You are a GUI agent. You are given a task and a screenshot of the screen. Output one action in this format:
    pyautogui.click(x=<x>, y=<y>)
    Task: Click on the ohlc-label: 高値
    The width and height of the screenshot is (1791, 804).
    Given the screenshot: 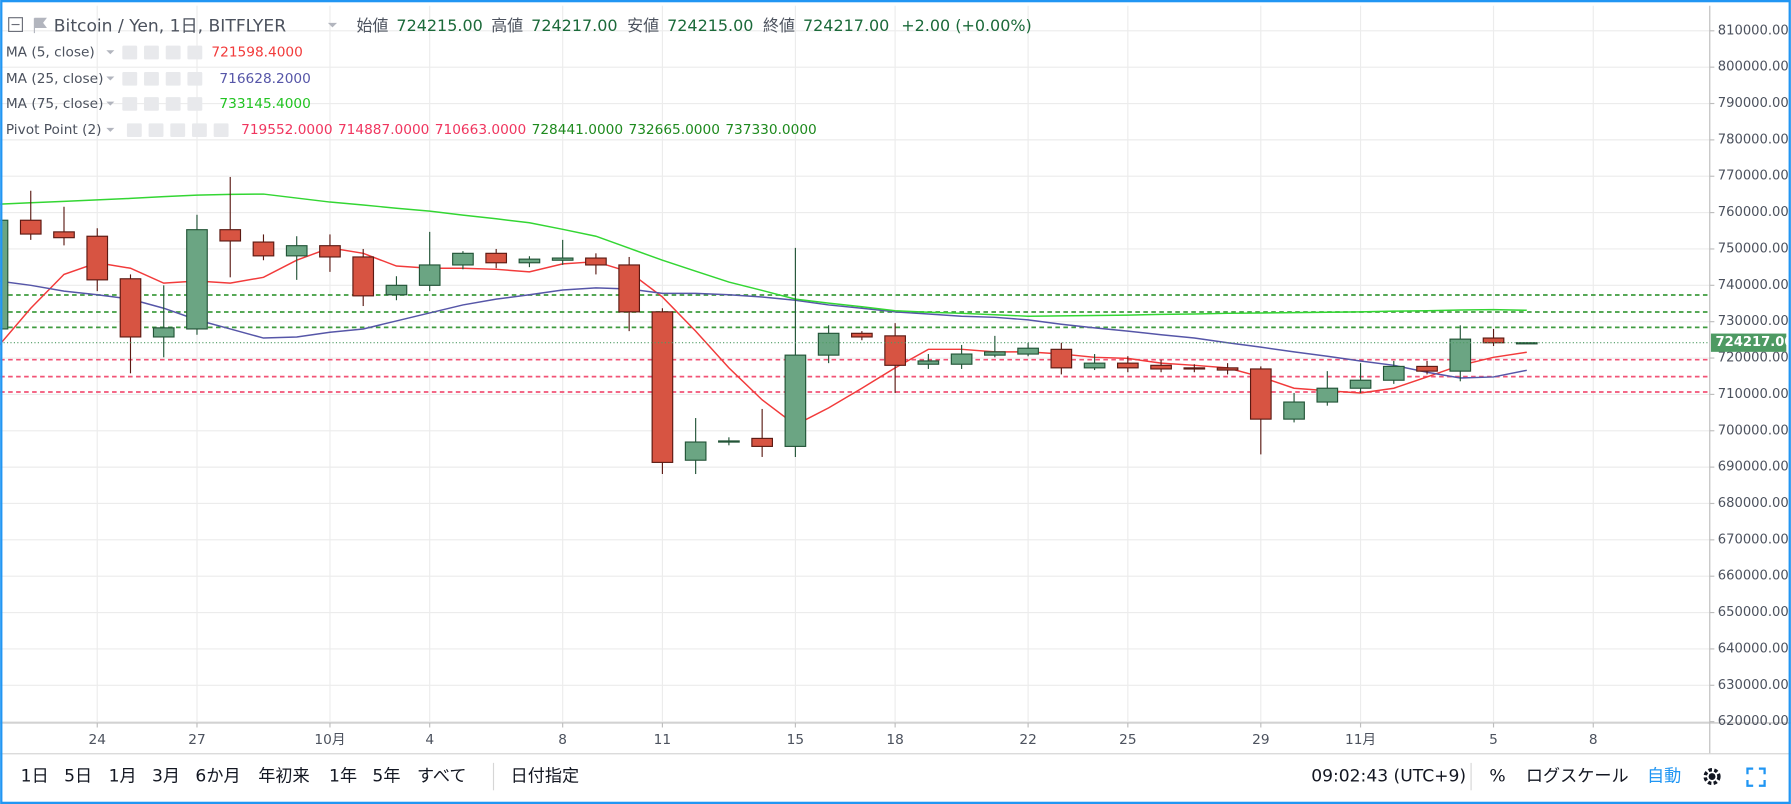 What is the action you would take?
    pyautogui.click(x=507, y=25)
    